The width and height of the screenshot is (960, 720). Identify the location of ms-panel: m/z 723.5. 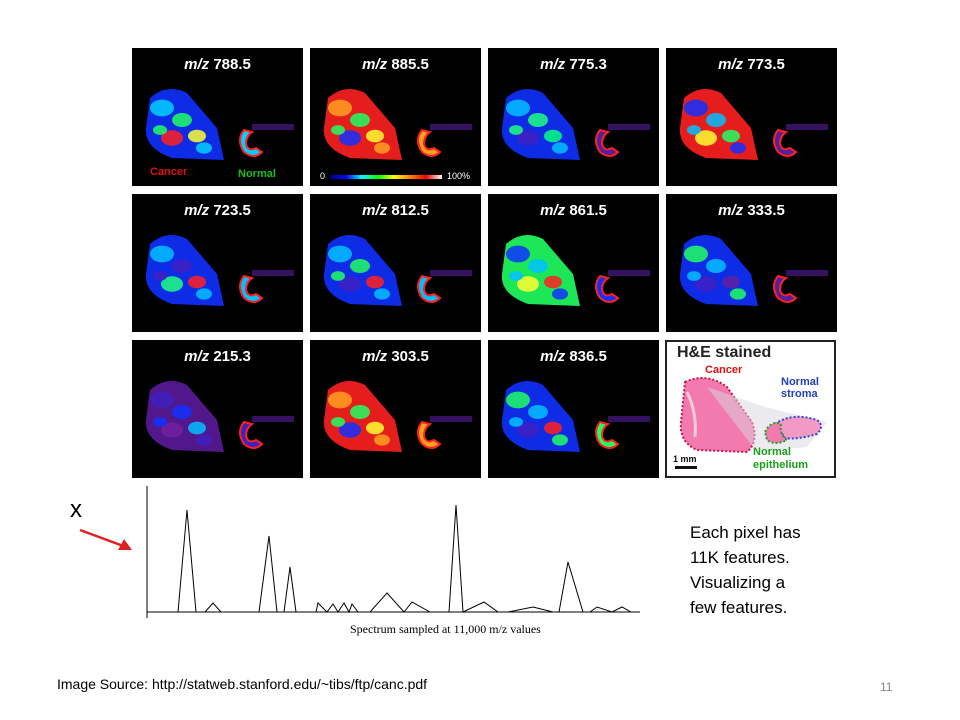
(217, 263).